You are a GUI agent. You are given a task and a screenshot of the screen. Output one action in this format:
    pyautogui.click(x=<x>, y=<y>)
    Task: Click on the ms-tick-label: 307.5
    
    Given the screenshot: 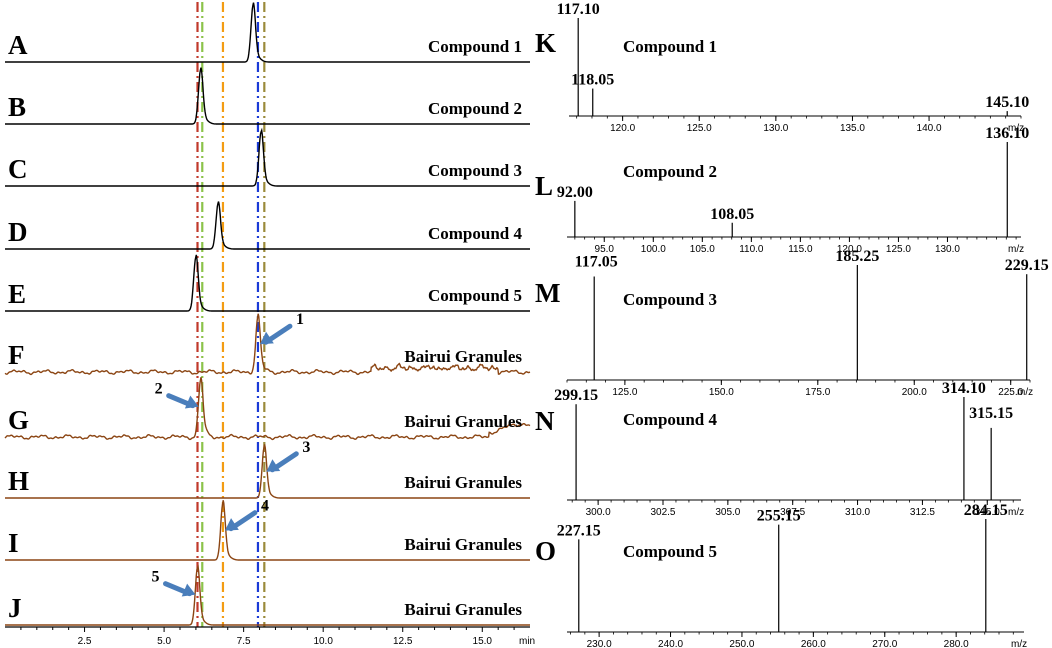 What is the action you would take?
    pyautogui.click(x=792, y=512)
    